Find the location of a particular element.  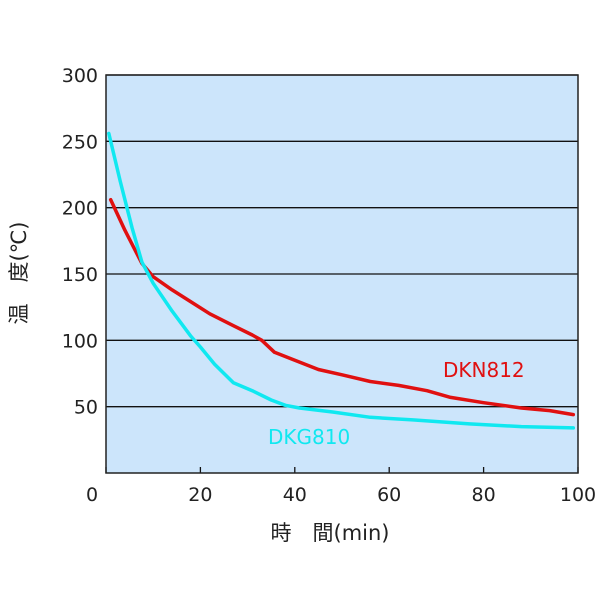

x-tick-label: 0 is located at coordinates (92, 495).